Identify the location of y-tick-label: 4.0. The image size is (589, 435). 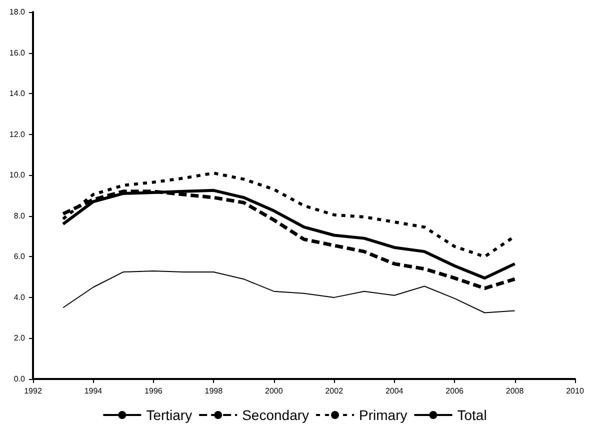
(20, 297).